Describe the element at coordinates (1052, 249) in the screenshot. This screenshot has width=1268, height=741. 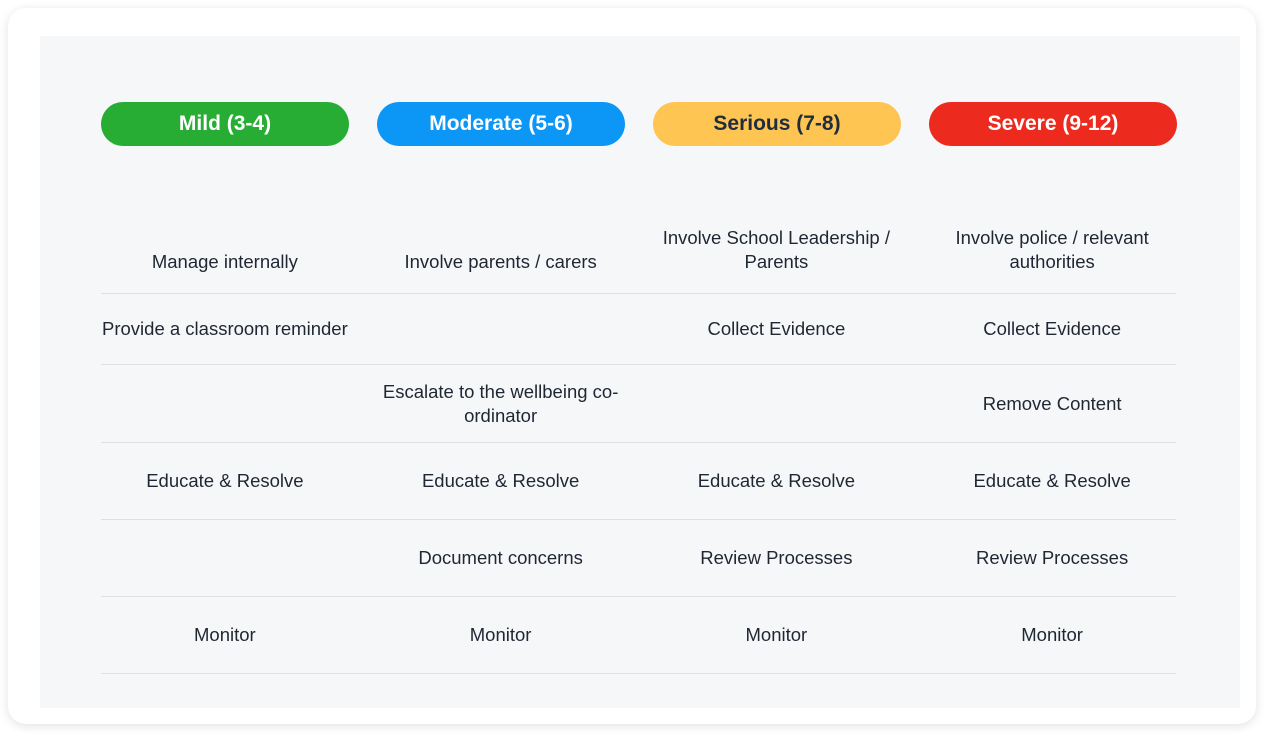
I see `action-cell-severe: Involve police / relevant authorities` at that location.